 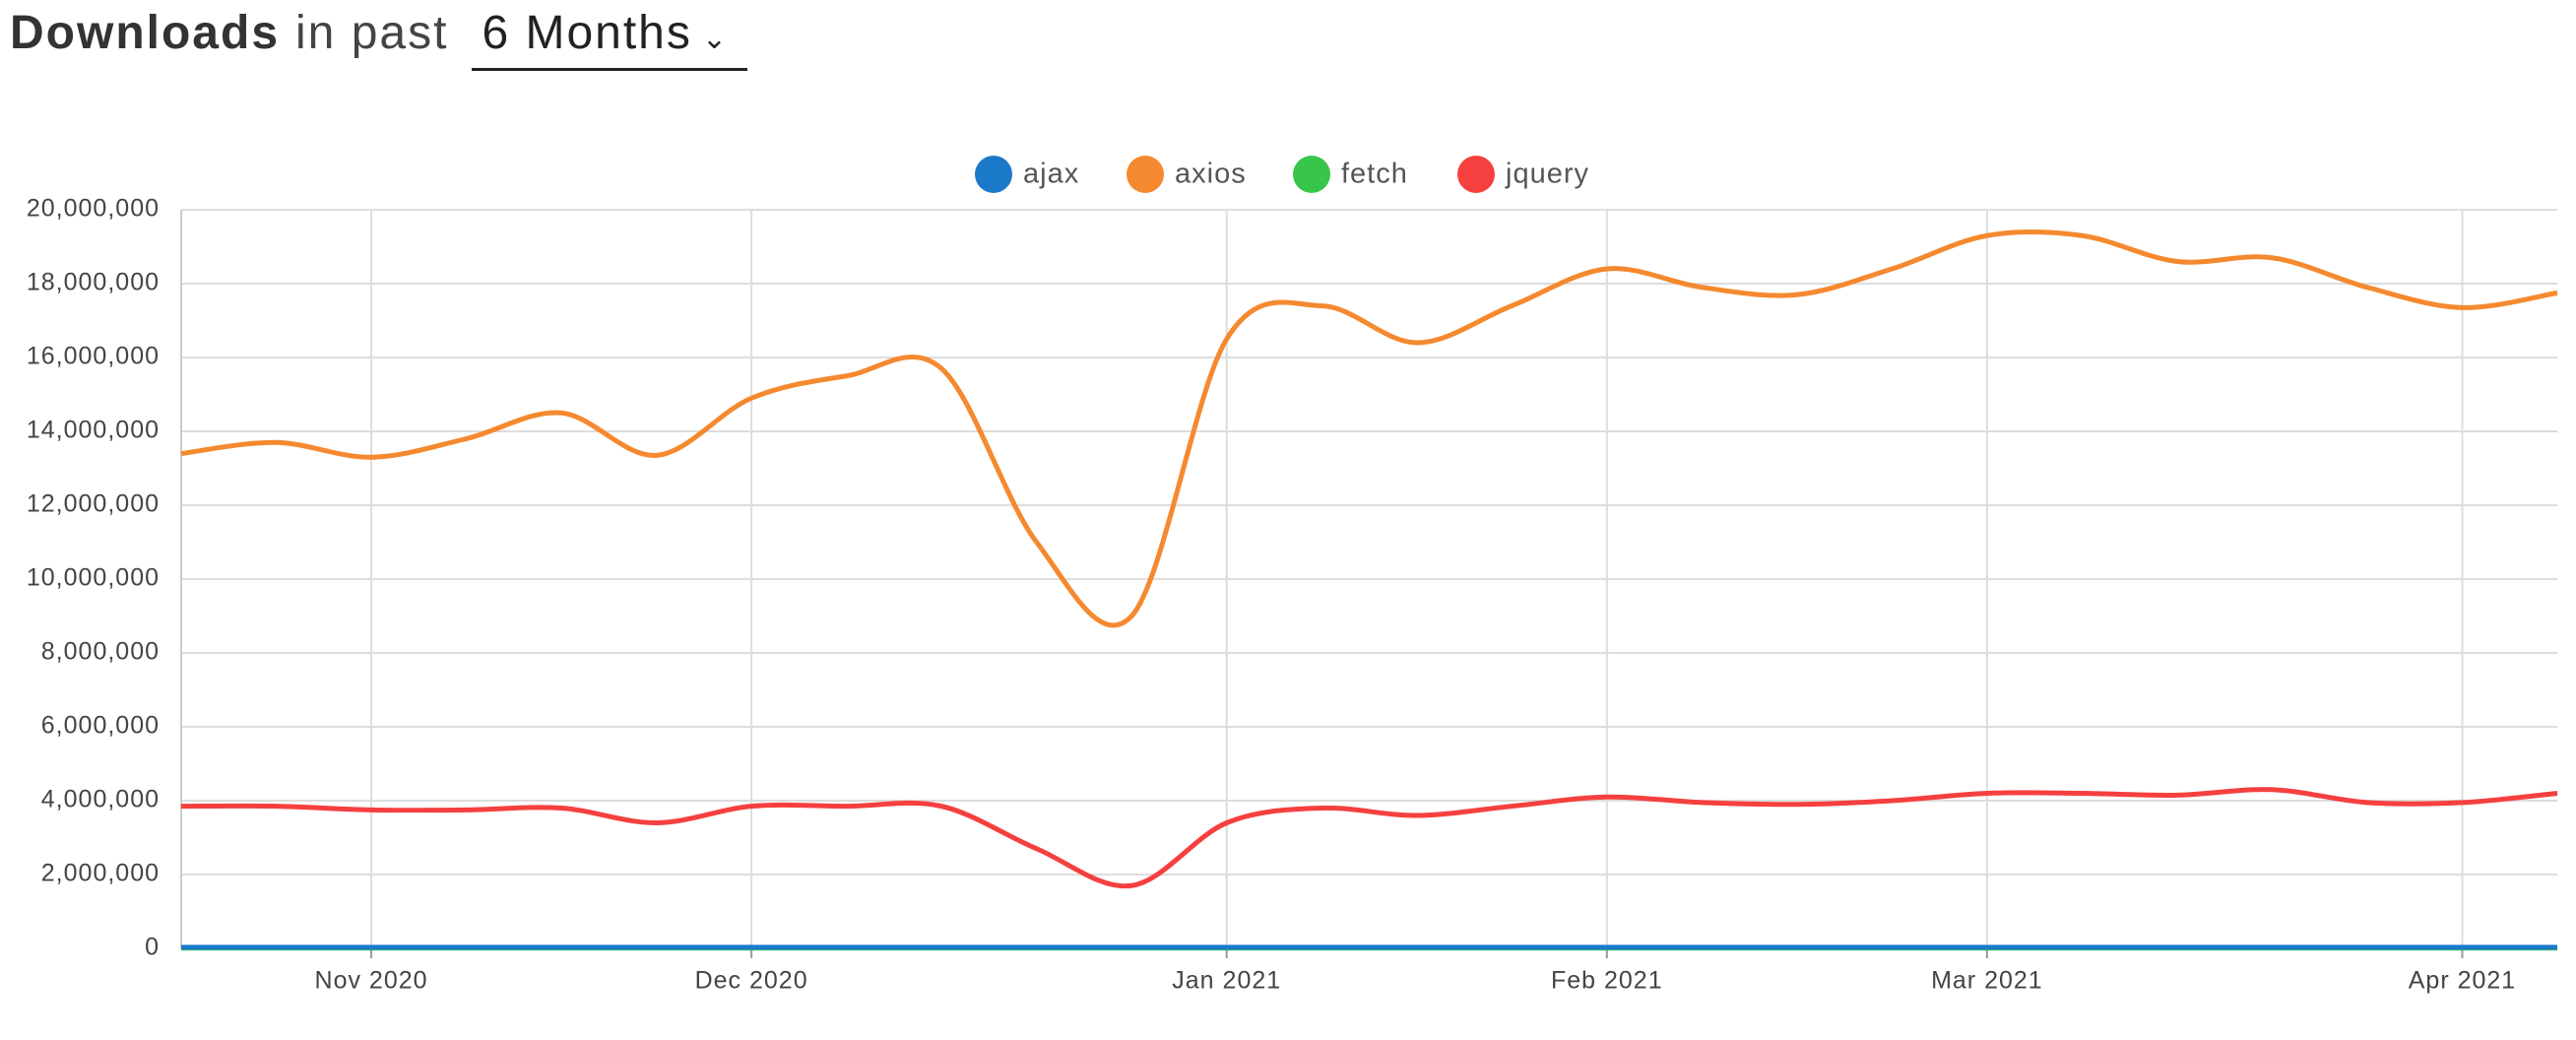 What do you see at coordinates (93, 356) in the screenshot?
I see `y-tick-label: 16,000,000` at bounding box center [93, 356].